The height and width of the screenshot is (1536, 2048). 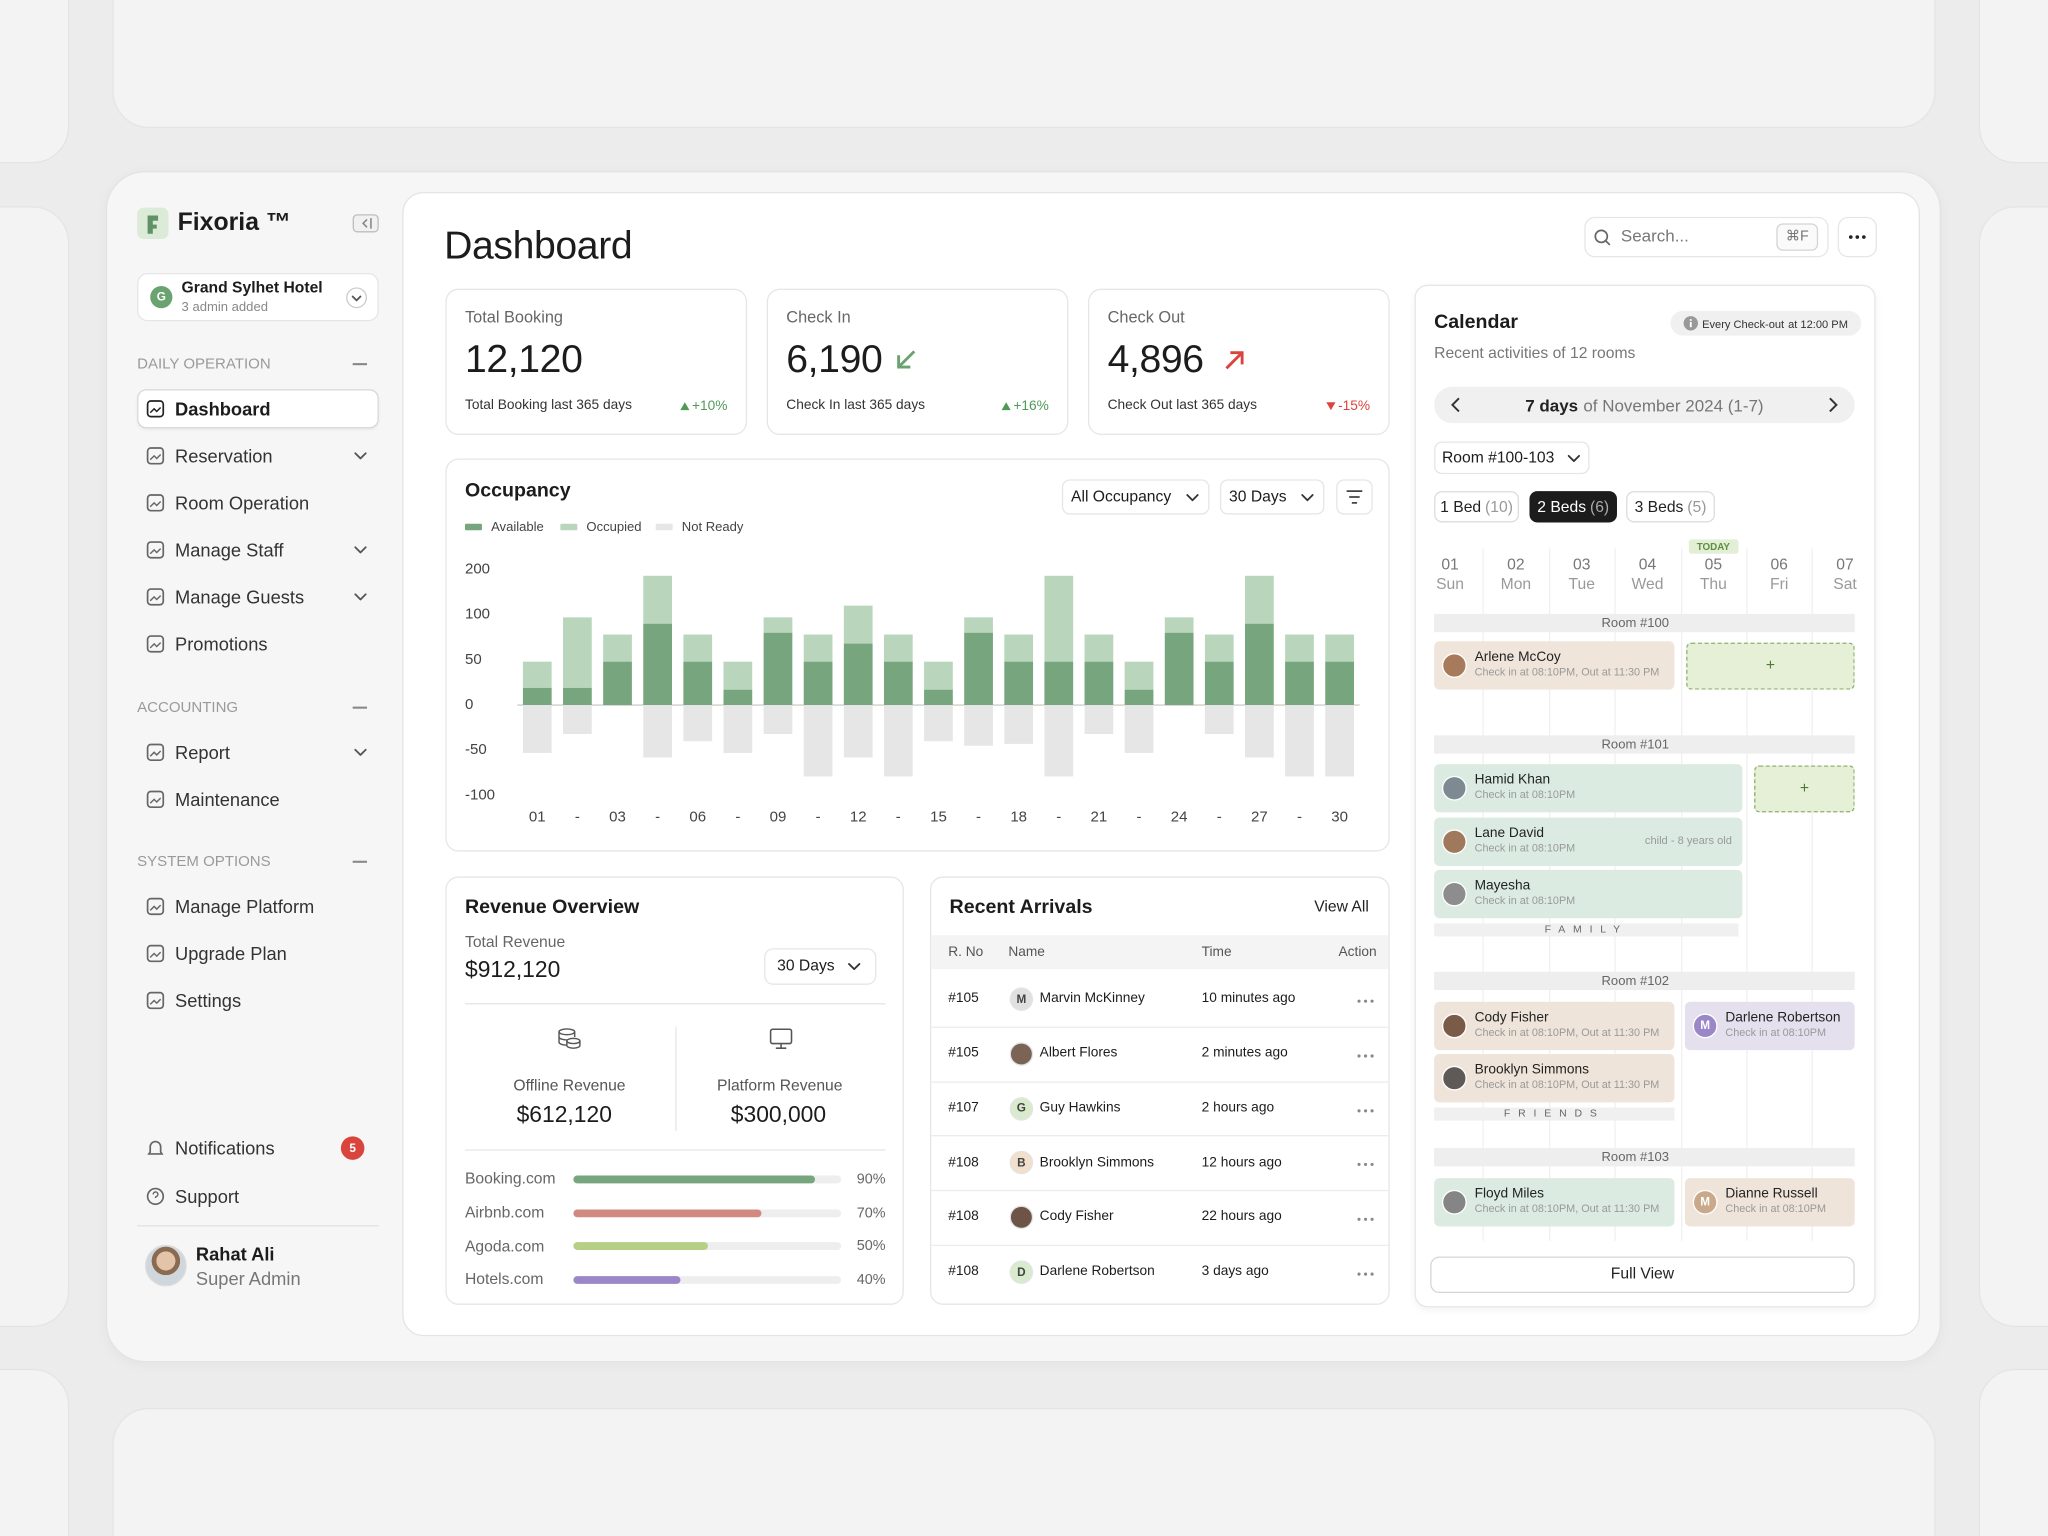 What do you see at coordinates (1713, 546) in the screenshot?
I see `today-label: TODAY` at bounding box center [1713, 546].